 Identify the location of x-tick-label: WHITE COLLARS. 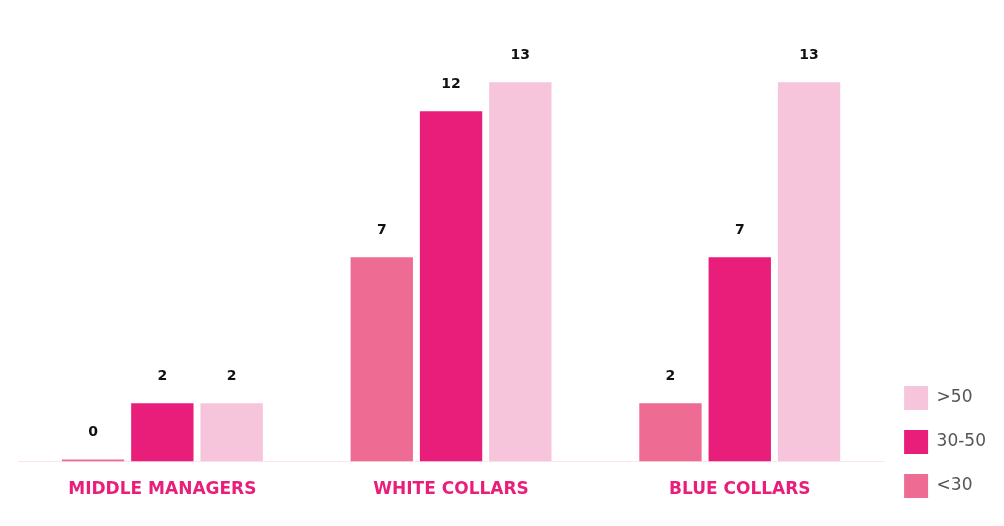
(451, 488).